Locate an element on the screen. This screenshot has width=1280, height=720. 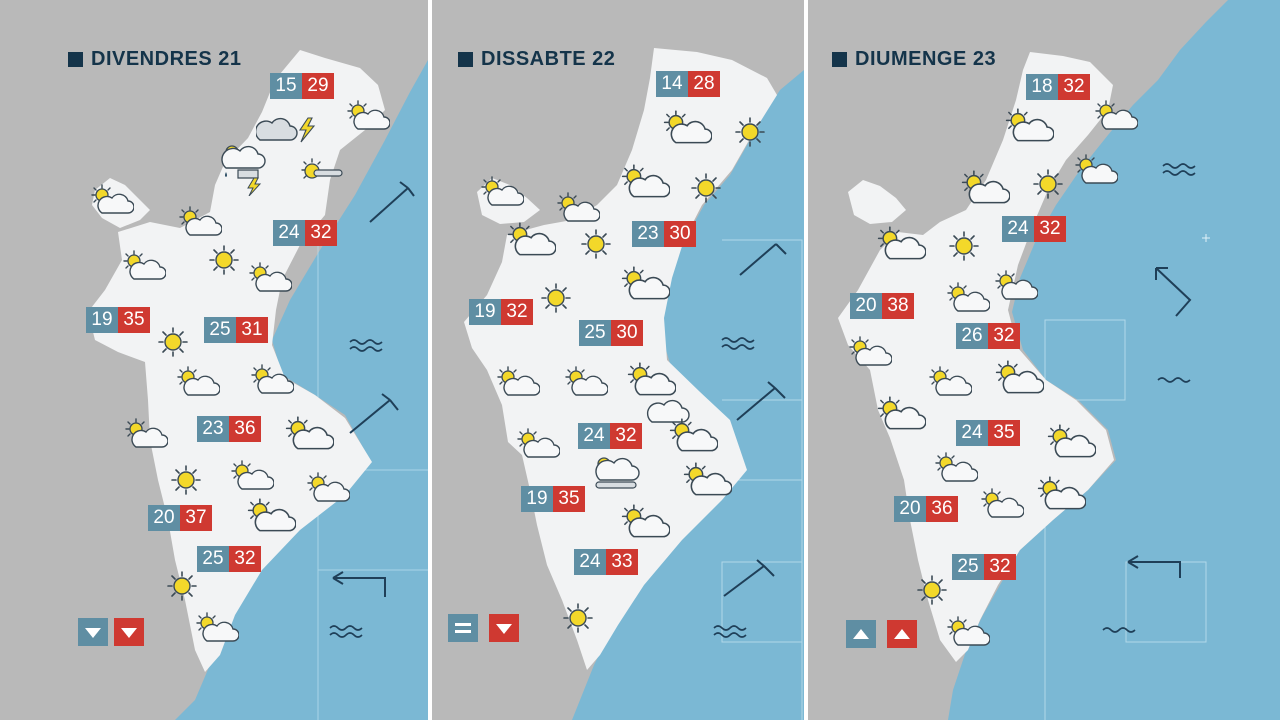
max-temp: 30 is located at coordinates (680, 234).